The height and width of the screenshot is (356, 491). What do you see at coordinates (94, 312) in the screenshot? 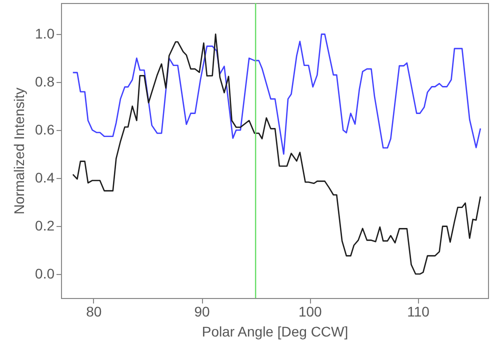
I see `x-tick-label: 80` at bounding box center [94, 312].